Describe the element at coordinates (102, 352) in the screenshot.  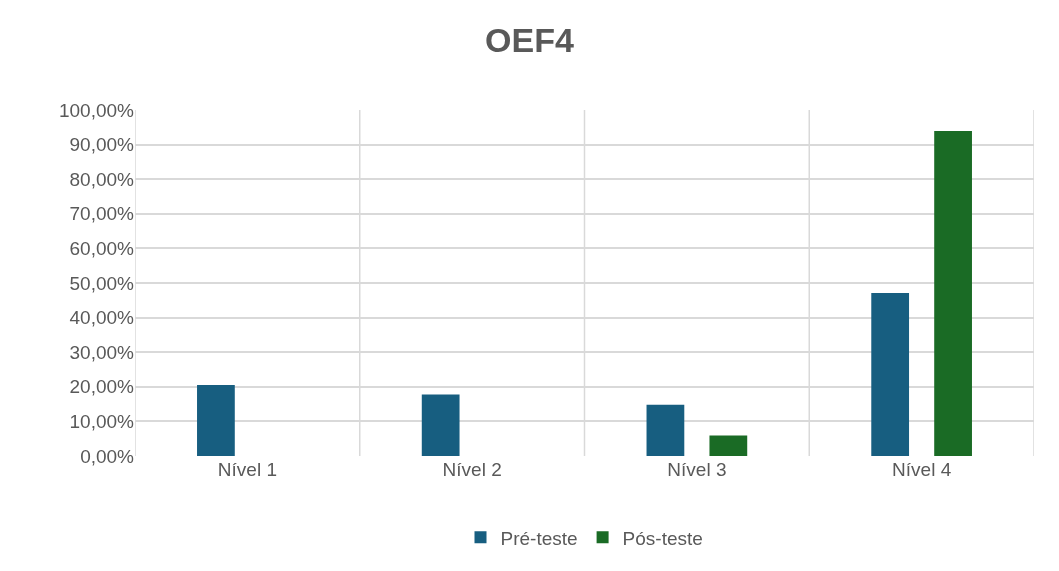
I see `y-tick-label: 30,00%` at that location.